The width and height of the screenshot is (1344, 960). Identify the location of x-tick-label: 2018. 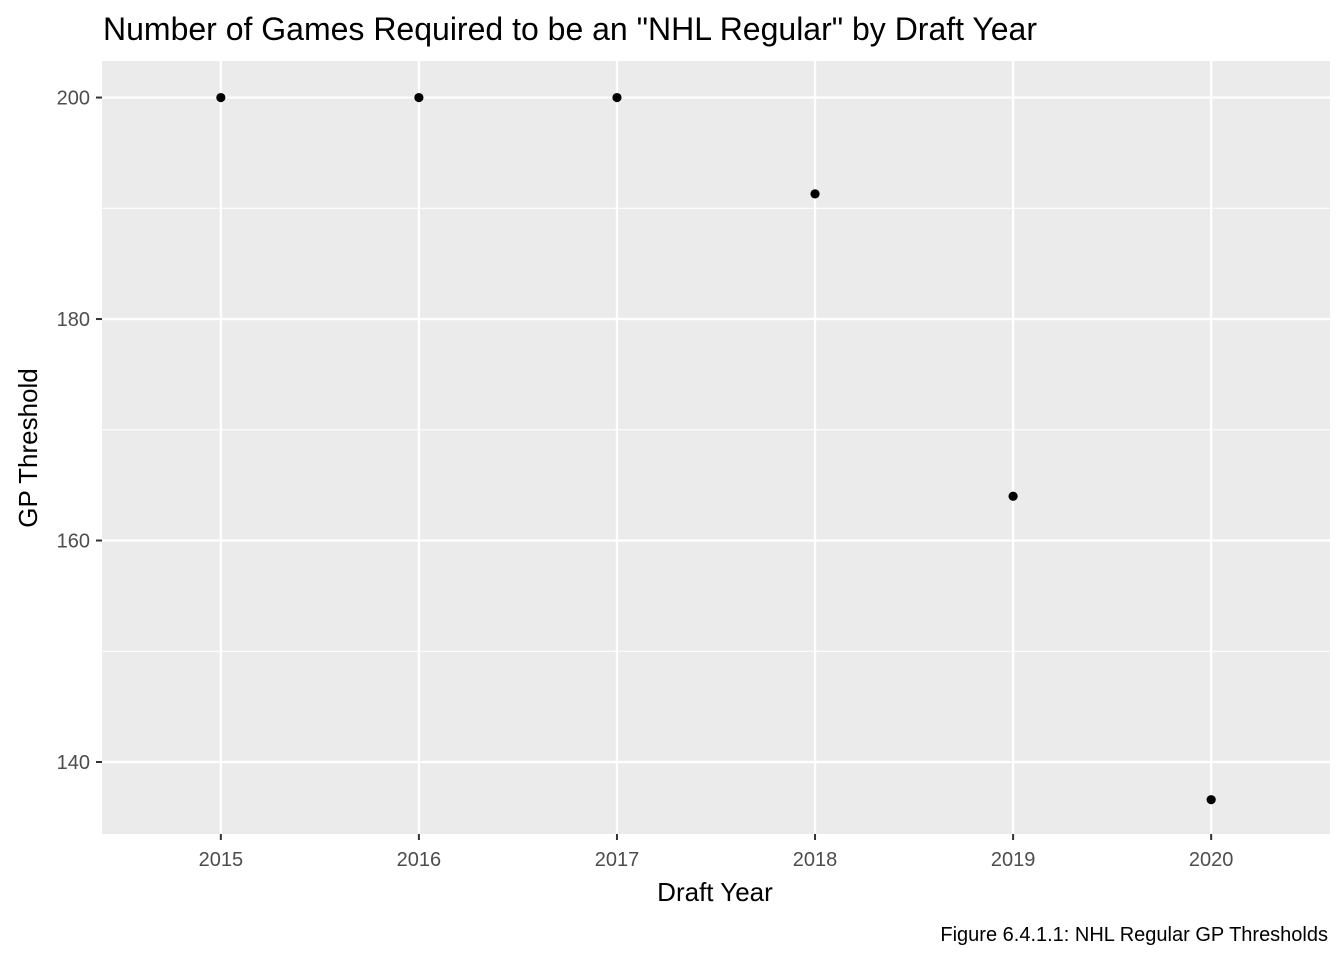
(815, 860).